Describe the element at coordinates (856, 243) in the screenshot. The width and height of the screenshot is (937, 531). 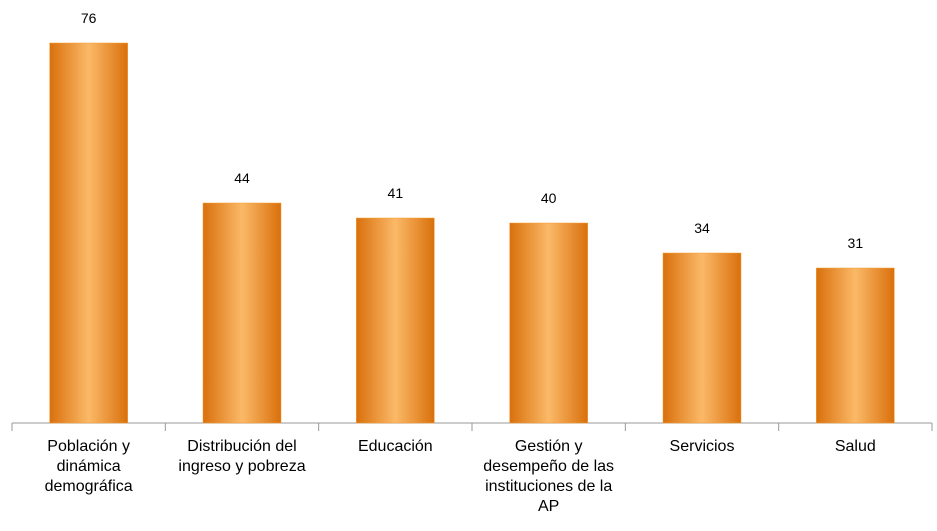
I see `value-label: 31` at that location.